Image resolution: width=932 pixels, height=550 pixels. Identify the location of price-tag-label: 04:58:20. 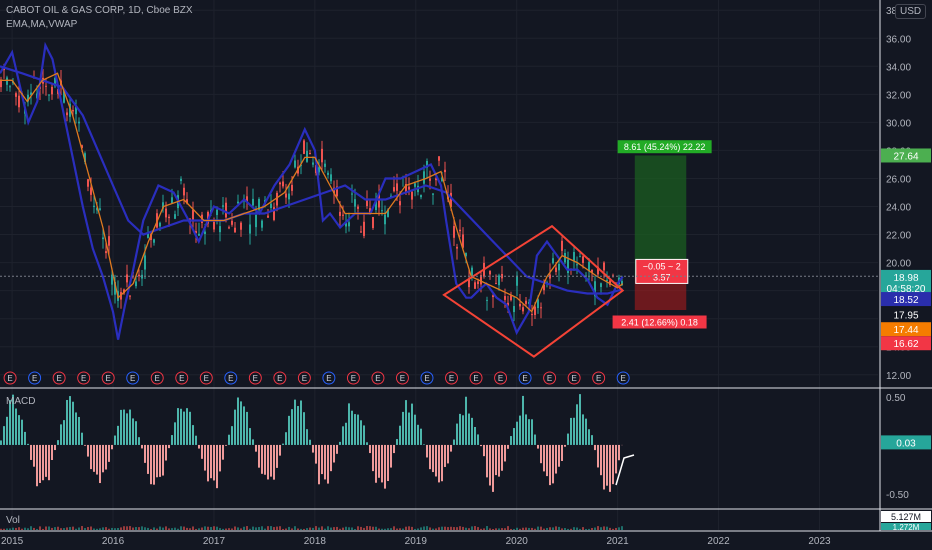
(906, 289).